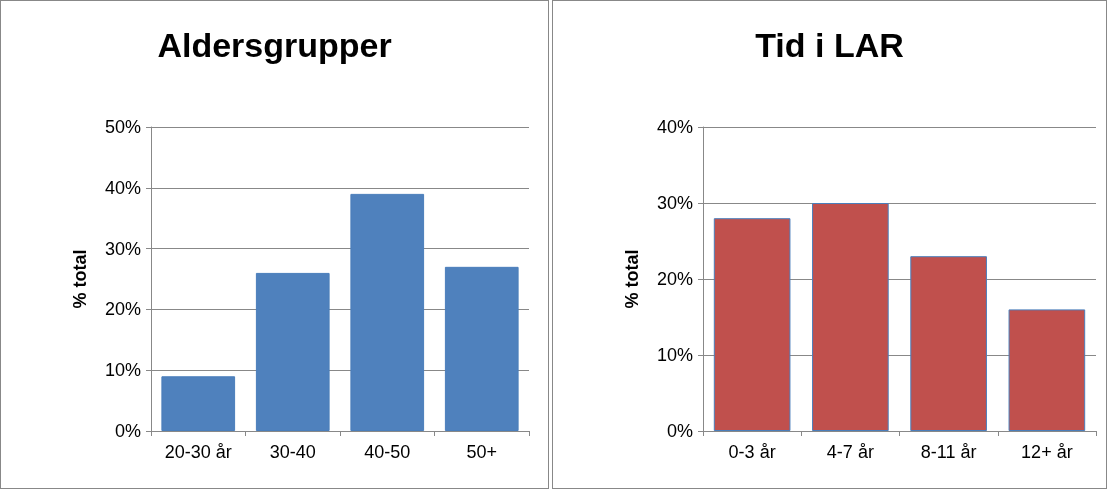 The width and height of the screenshot is (1107, 491). Describe the element at coordinates (829, 45) in the screenshot. I see `chart-title: Tid i LAR` at that location.